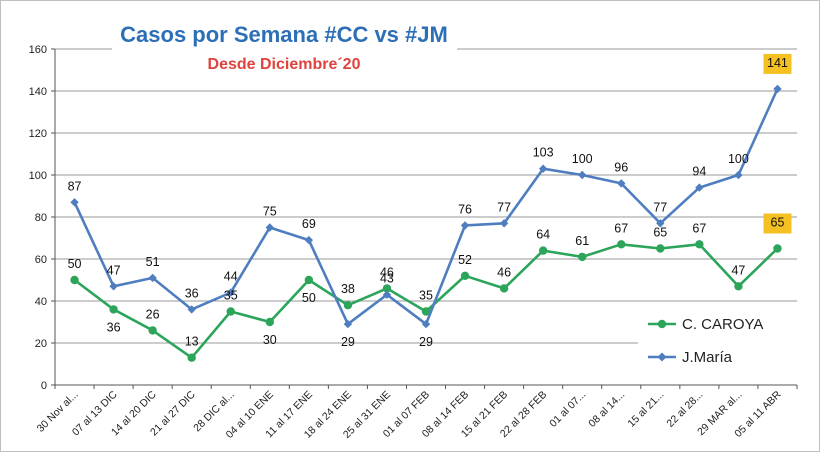 The height and width of the screenshot is (452, 820). What do you see at coordinates (543, 153) in the screenshot?
I see `data-label-j-mar-a: 103` at bounding box center [543, 153].